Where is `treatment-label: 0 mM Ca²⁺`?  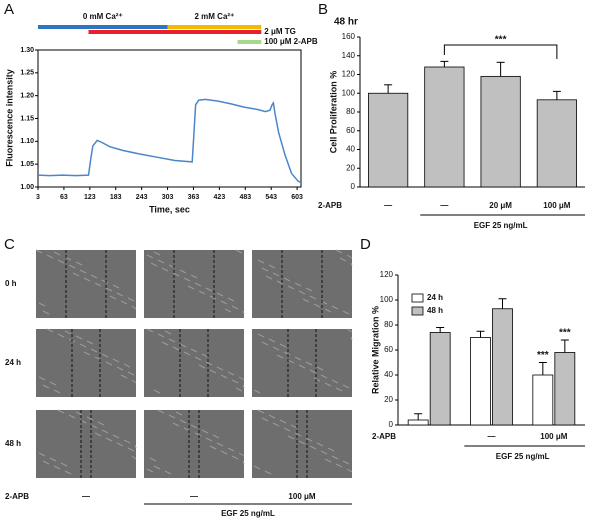 treatment-label: 0 mM Ca²⁺ is located at coordinates (103, 16).